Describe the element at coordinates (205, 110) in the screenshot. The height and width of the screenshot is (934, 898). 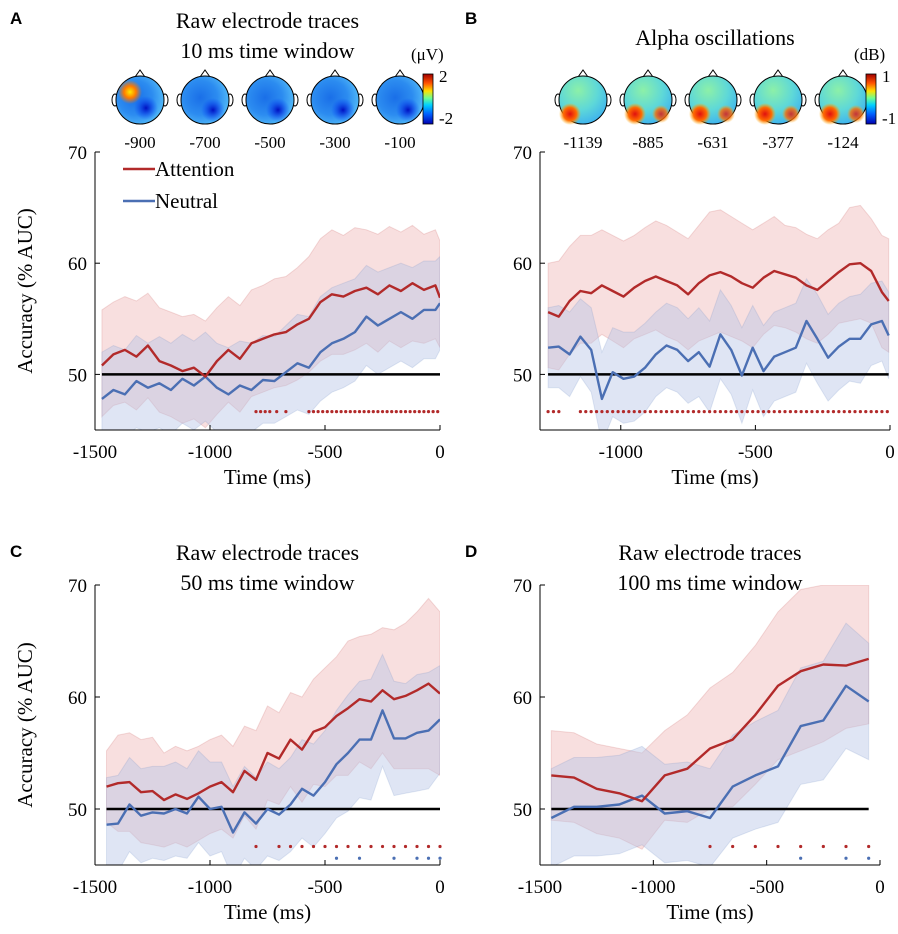
I see `topomap: -700` at that location.